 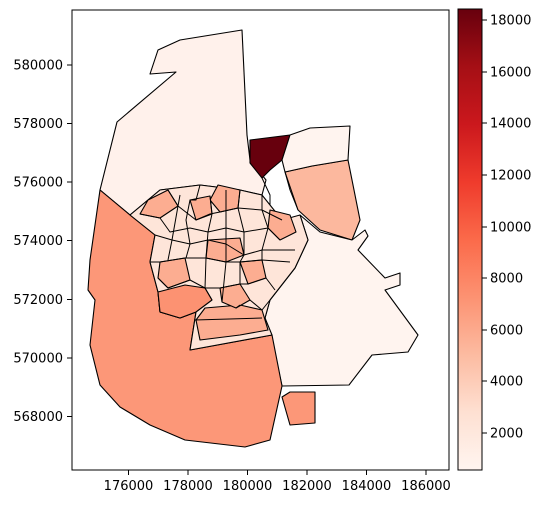 I want to click on x-tick-label: 176000, so click(x=129, y=486).